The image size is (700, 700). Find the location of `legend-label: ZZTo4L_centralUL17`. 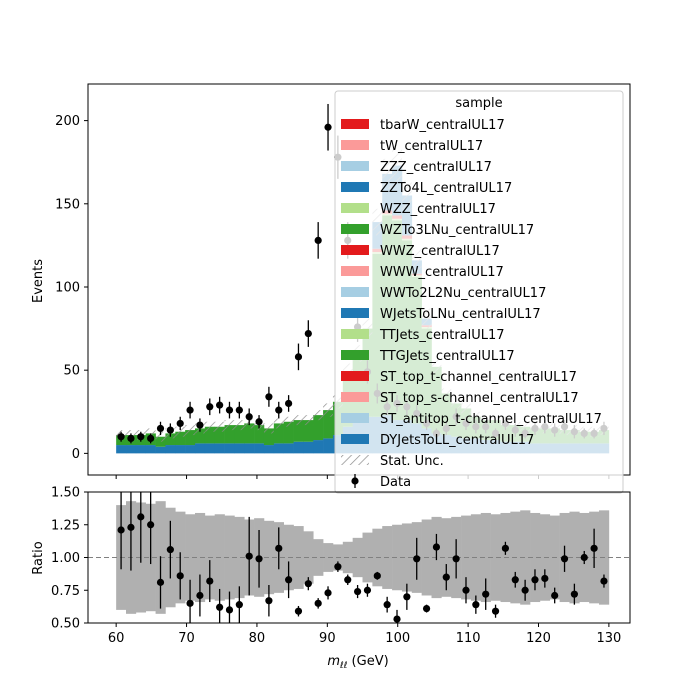

legend-label: ZZTo4L_centralUL17 is located at coordinates (446, 188).